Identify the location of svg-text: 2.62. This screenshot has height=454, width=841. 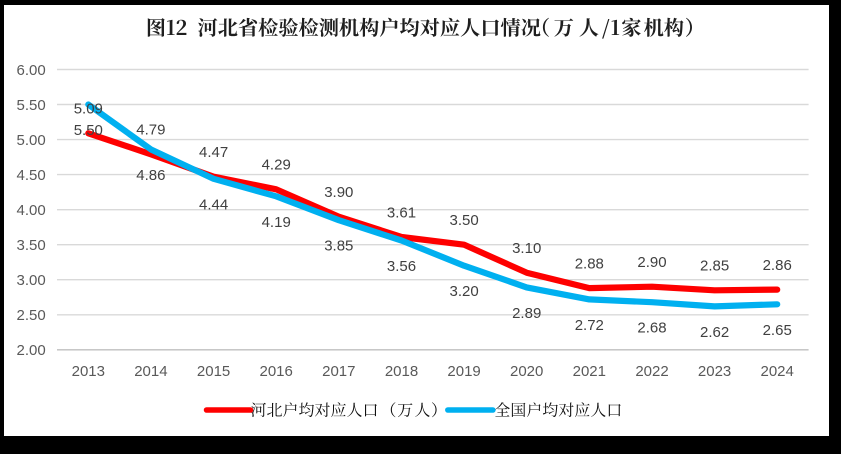
(714, 332).